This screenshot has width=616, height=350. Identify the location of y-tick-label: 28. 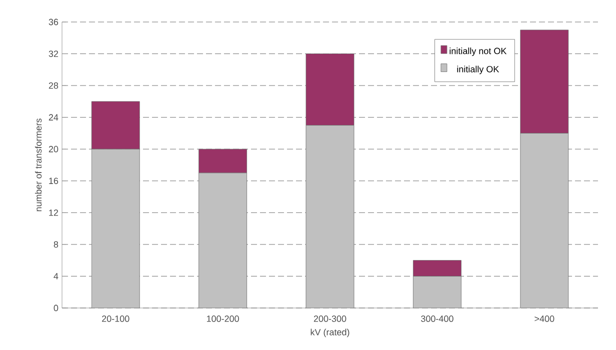
(53, 85).